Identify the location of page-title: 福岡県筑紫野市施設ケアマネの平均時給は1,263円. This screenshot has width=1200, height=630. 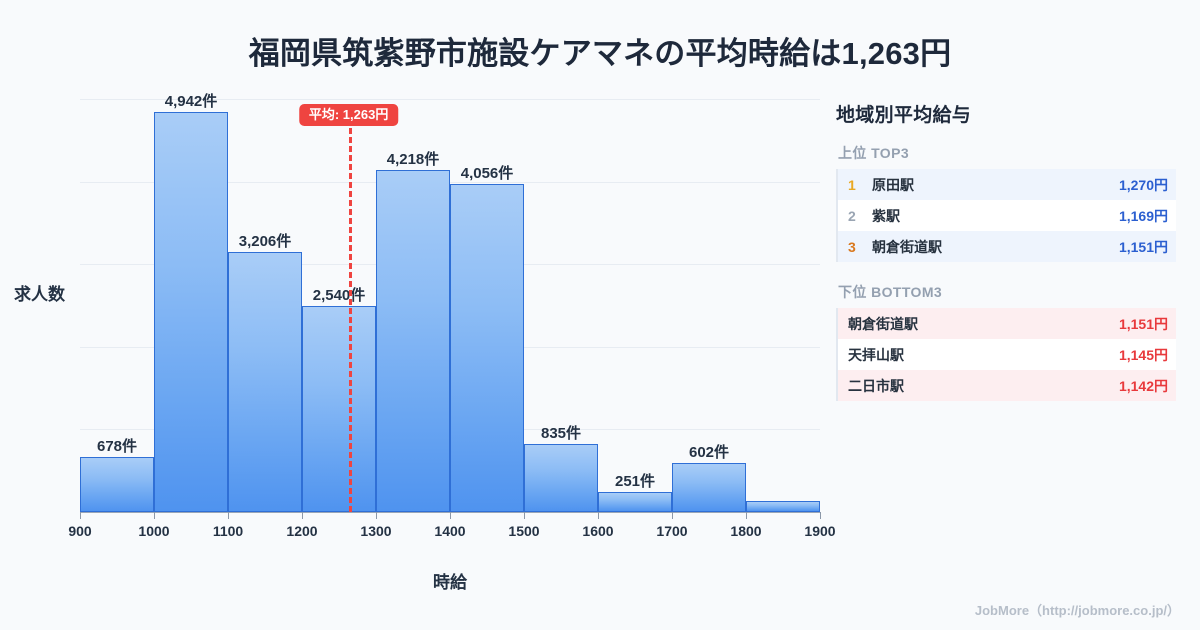
(600, 53).